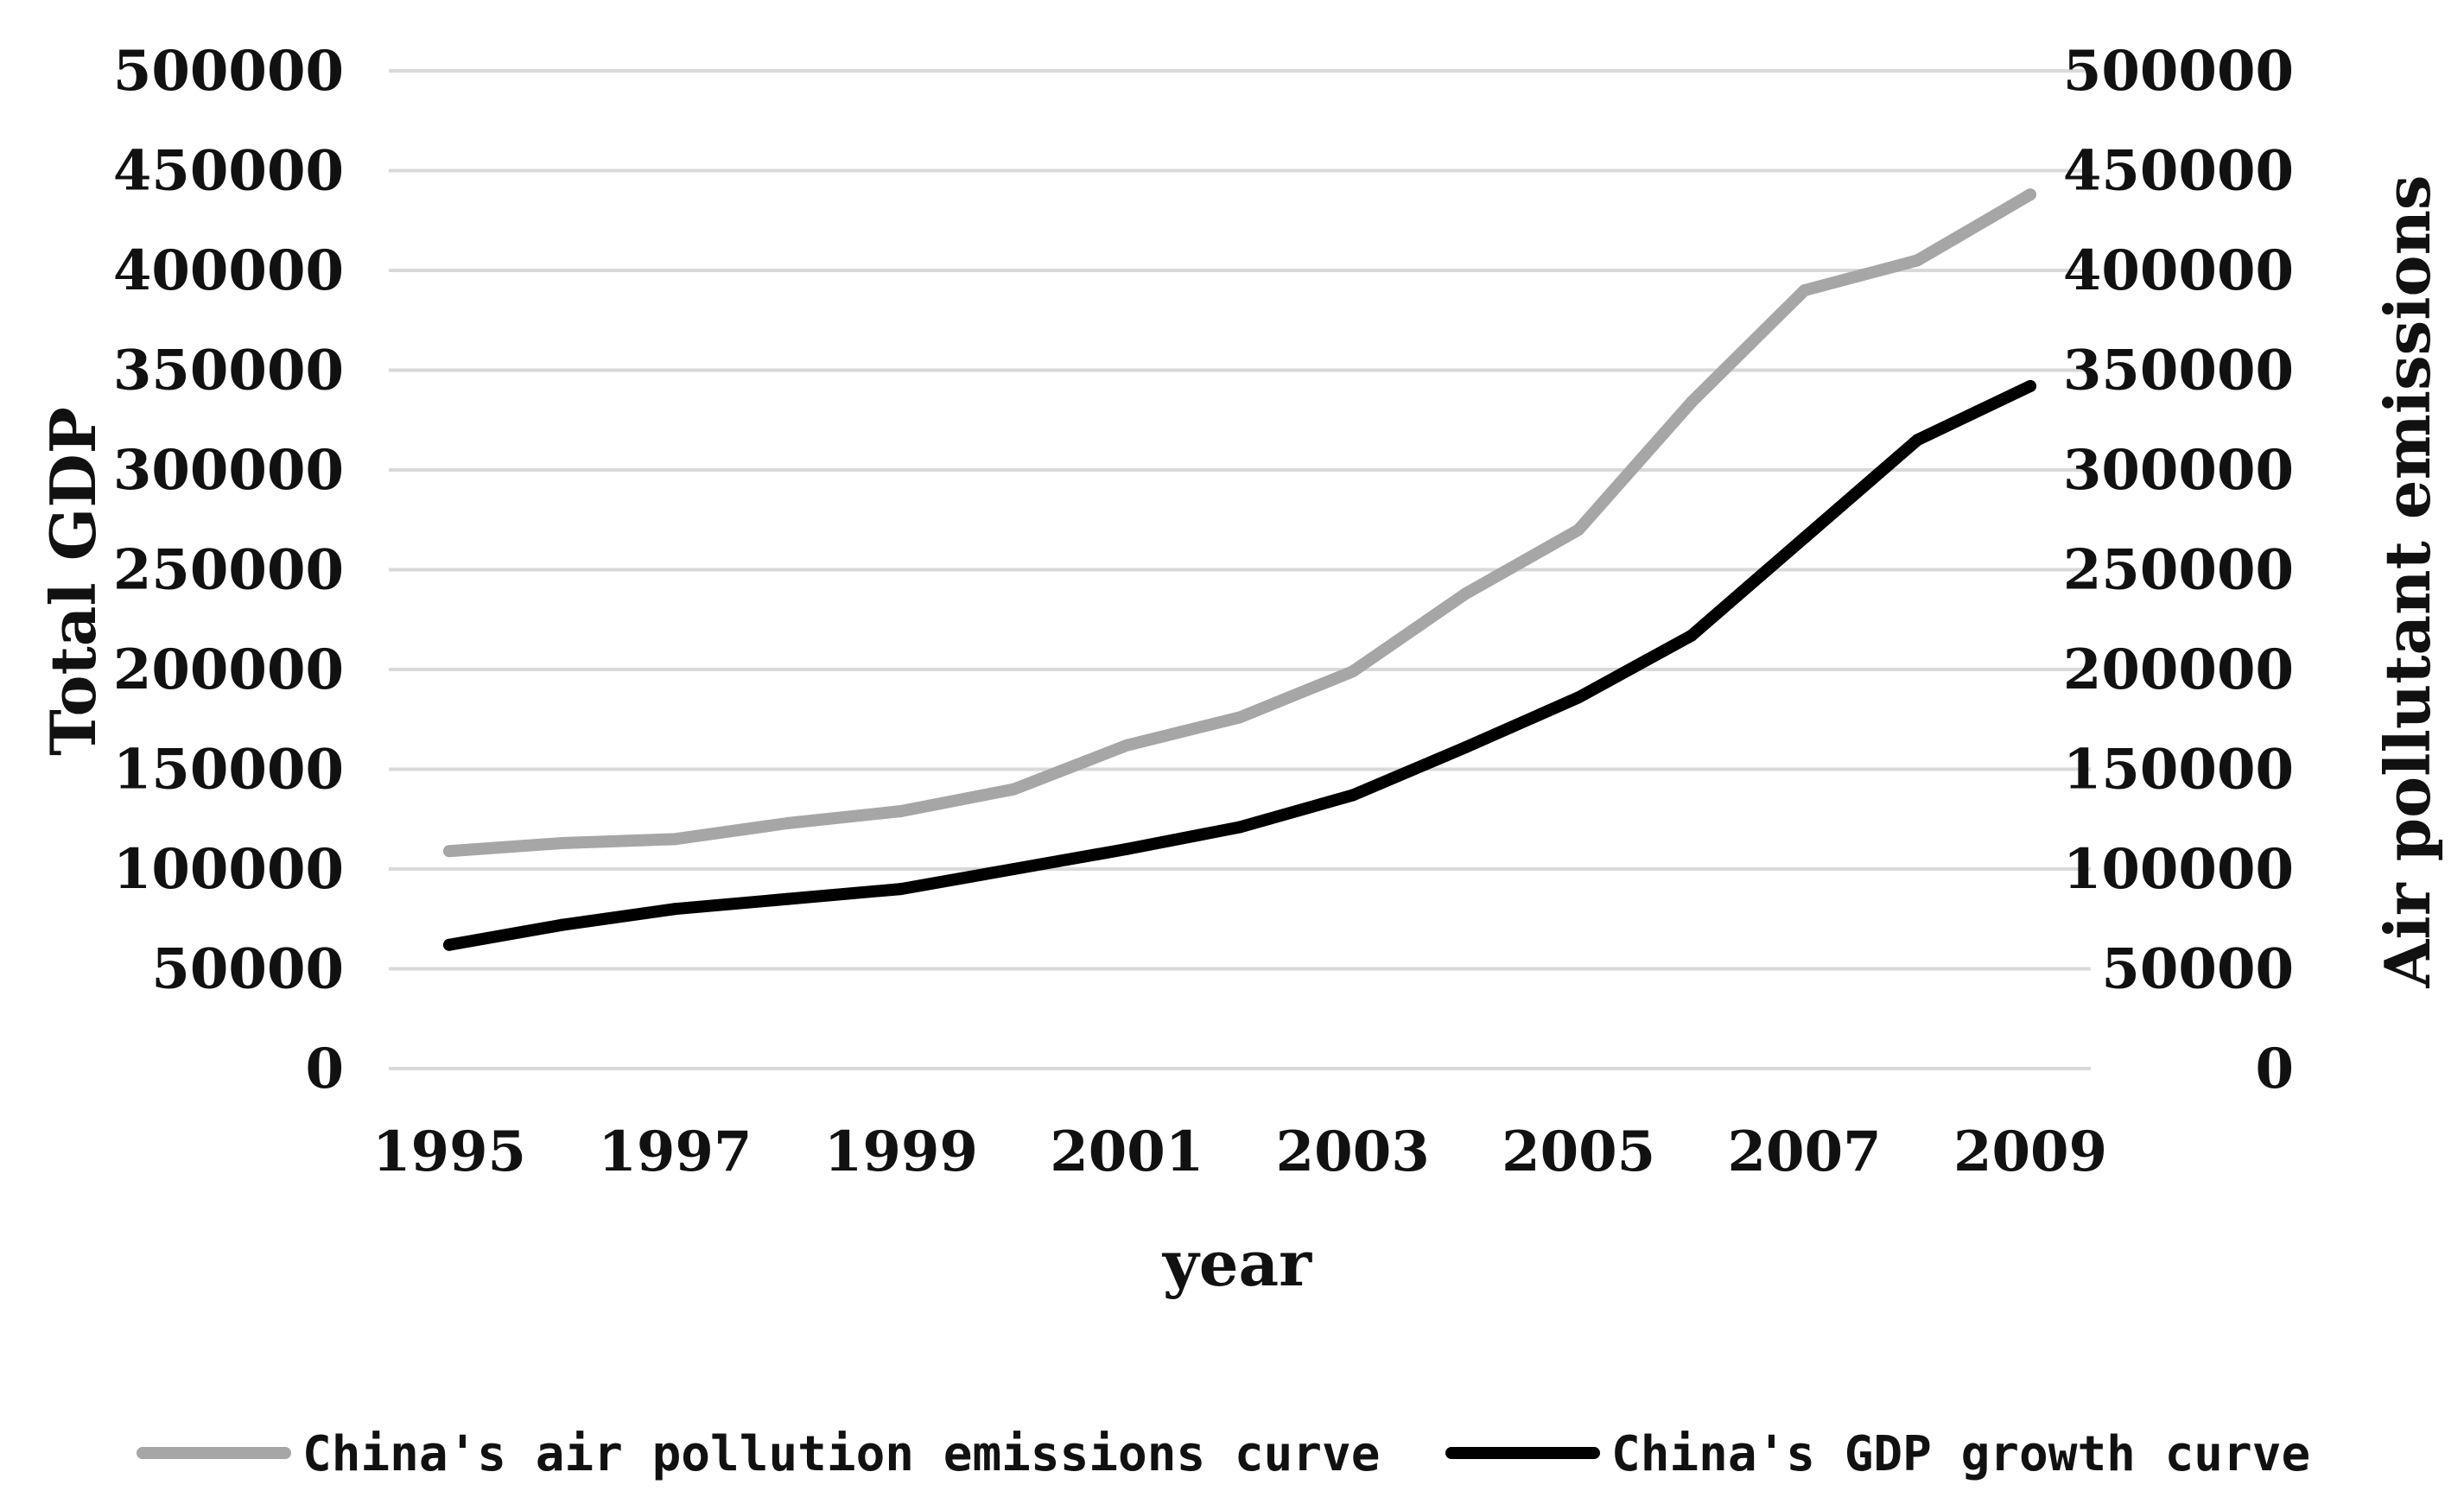 Image resolution: width=2464 pixels, height=1510 pixels. I want to click on x-tick-label: 2001, so click(1126, 1152).